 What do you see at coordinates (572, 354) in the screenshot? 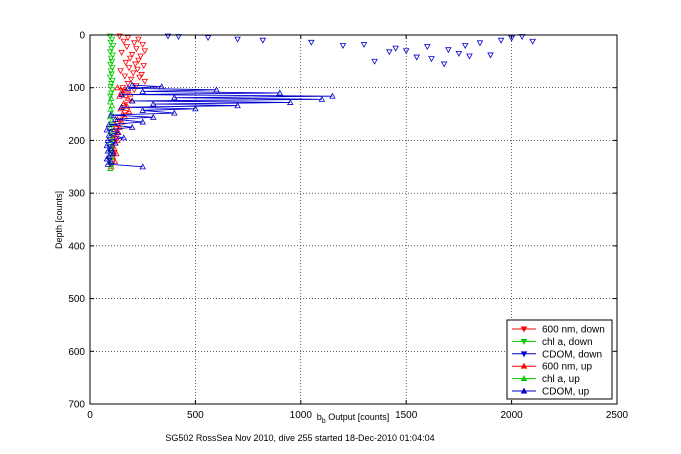
I see `legend-label: CDOM, down` at bounding box center [572, 354].